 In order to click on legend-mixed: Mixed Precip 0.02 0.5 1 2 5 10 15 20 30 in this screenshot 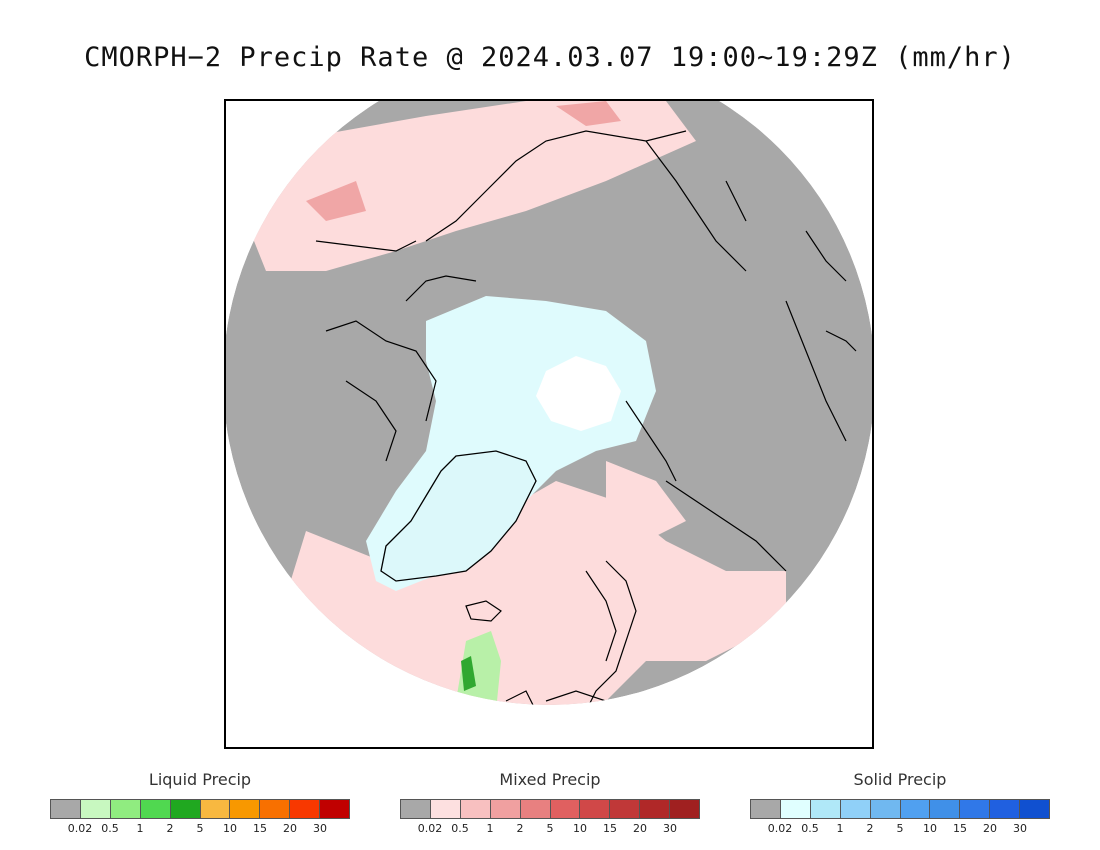, I will do `click(550, 802)`.